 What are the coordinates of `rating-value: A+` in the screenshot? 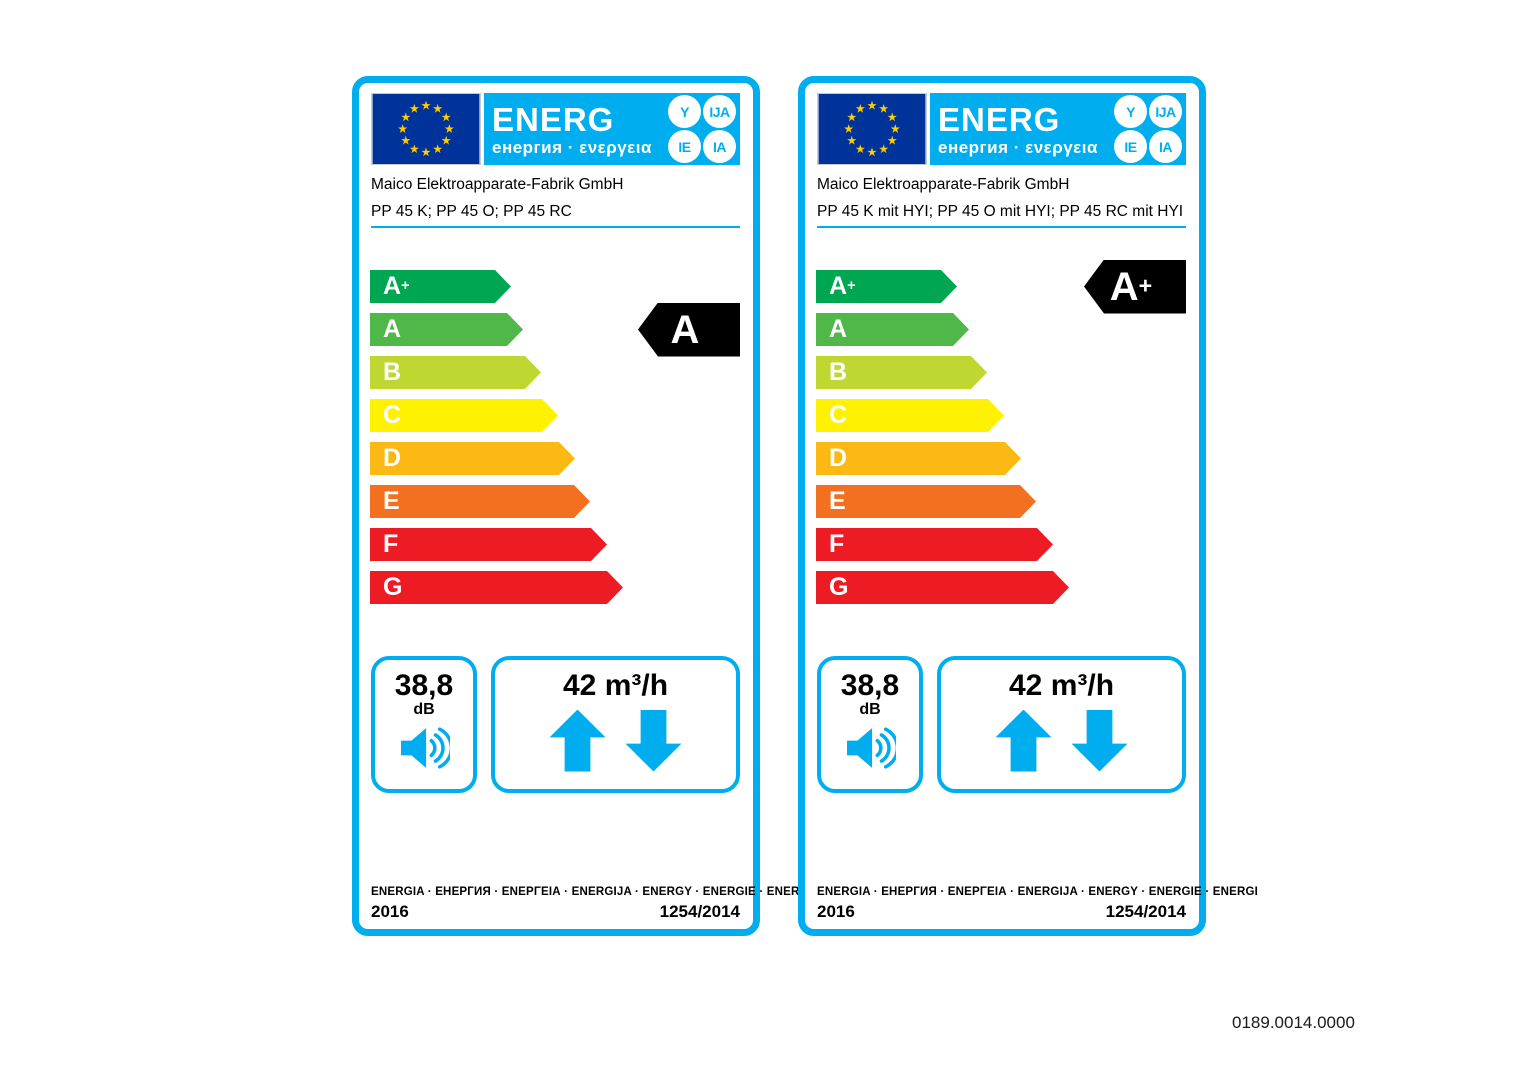 It's located at (1131, 286).